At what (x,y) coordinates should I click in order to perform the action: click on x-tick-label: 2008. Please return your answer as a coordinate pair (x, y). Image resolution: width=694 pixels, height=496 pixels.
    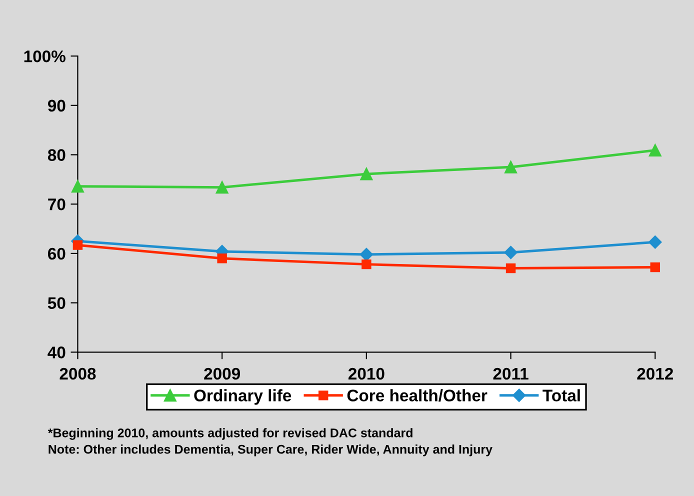
    Looking at the image, I should click on (78, 374).